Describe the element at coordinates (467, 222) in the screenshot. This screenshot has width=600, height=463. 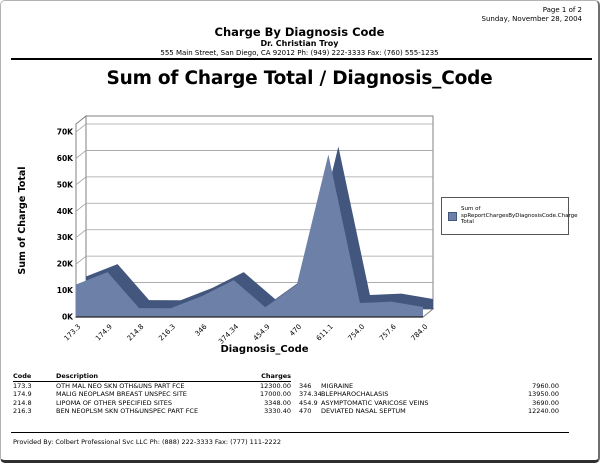
I see `legend-line: Total` at that location.